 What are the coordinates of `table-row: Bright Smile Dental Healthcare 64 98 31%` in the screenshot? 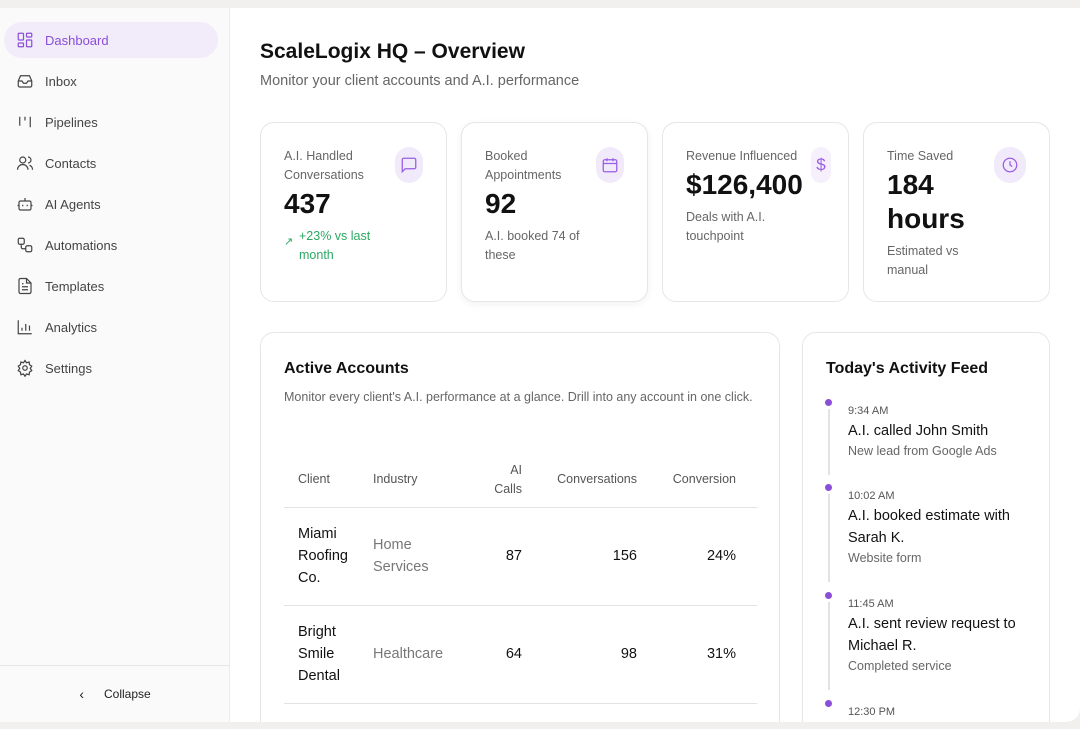 It's located at (520, 654).